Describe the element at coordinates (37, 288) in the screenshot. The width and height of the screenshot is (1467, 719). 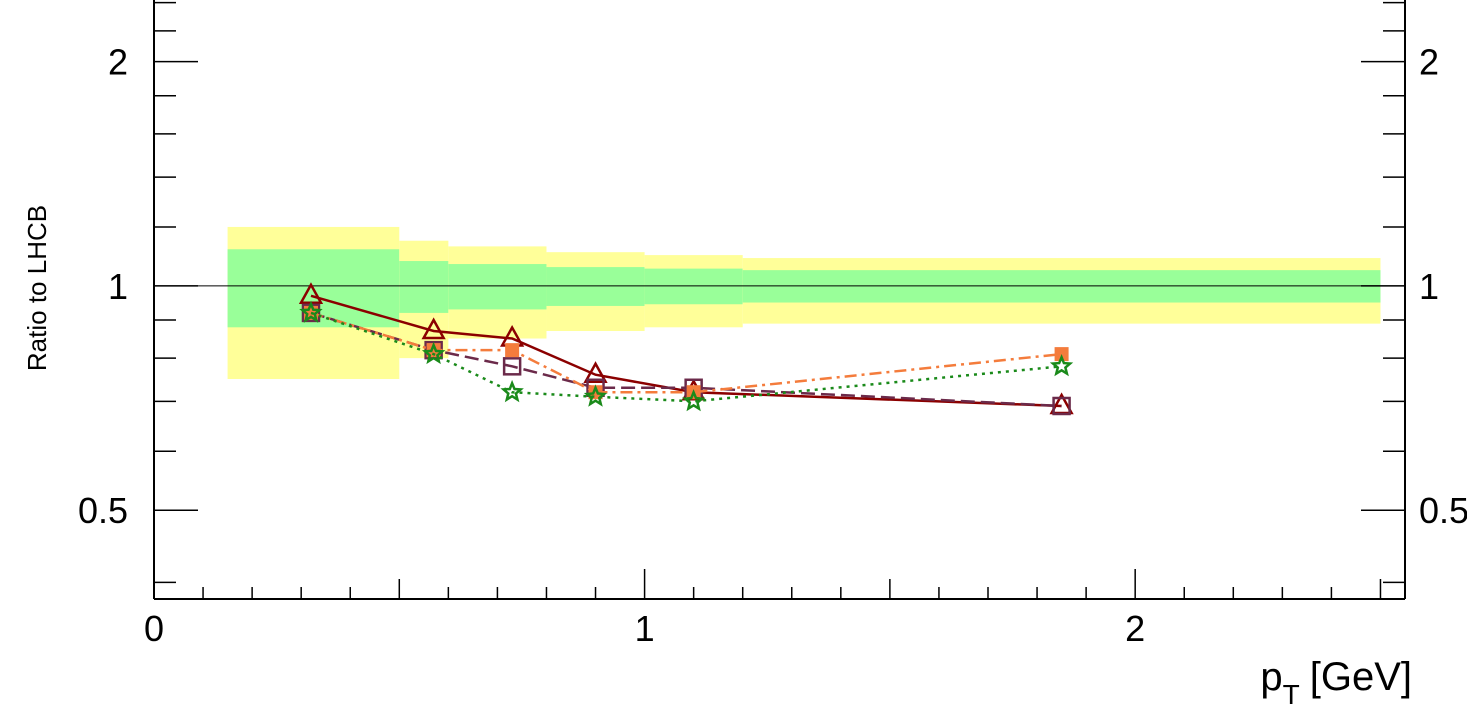
I see `y-axis-title: Ratio to LHCB` at that location.